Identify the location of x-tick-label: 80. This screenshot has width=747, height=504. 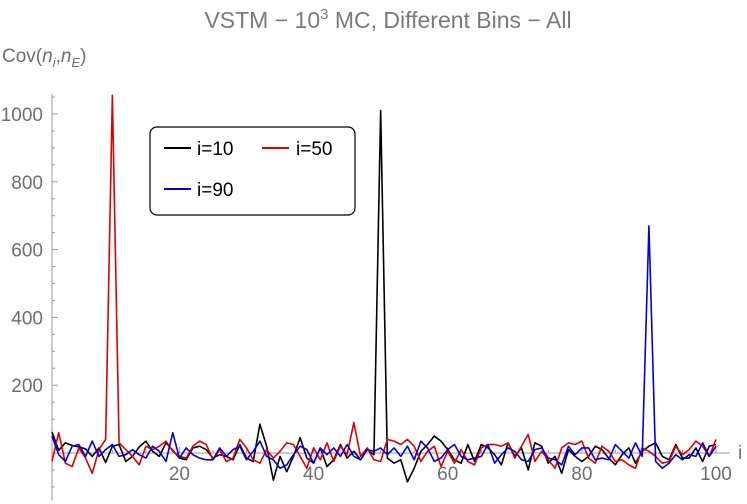
(581, 474).